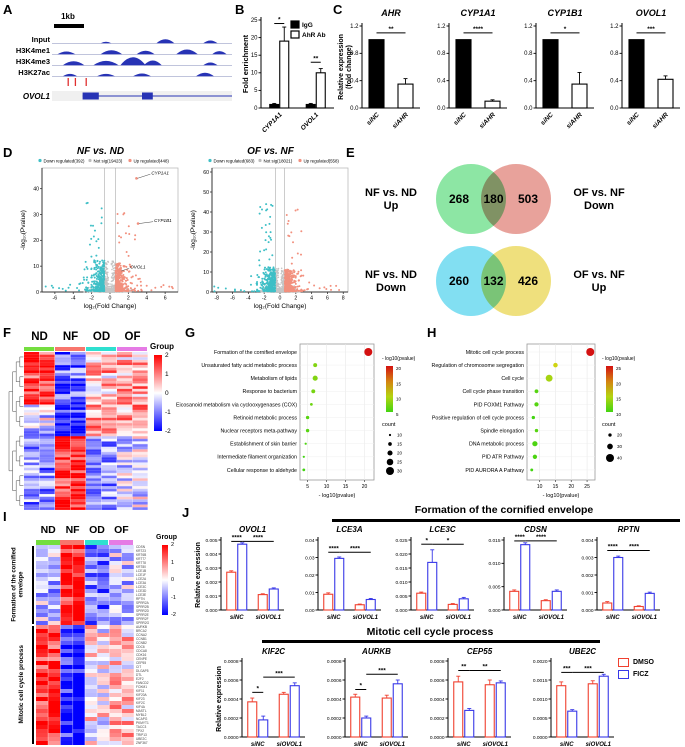  Describe the element at coordinates (167, 355) in the screenshot. I see `heatmap-colorbar-tick: 2` at that location.